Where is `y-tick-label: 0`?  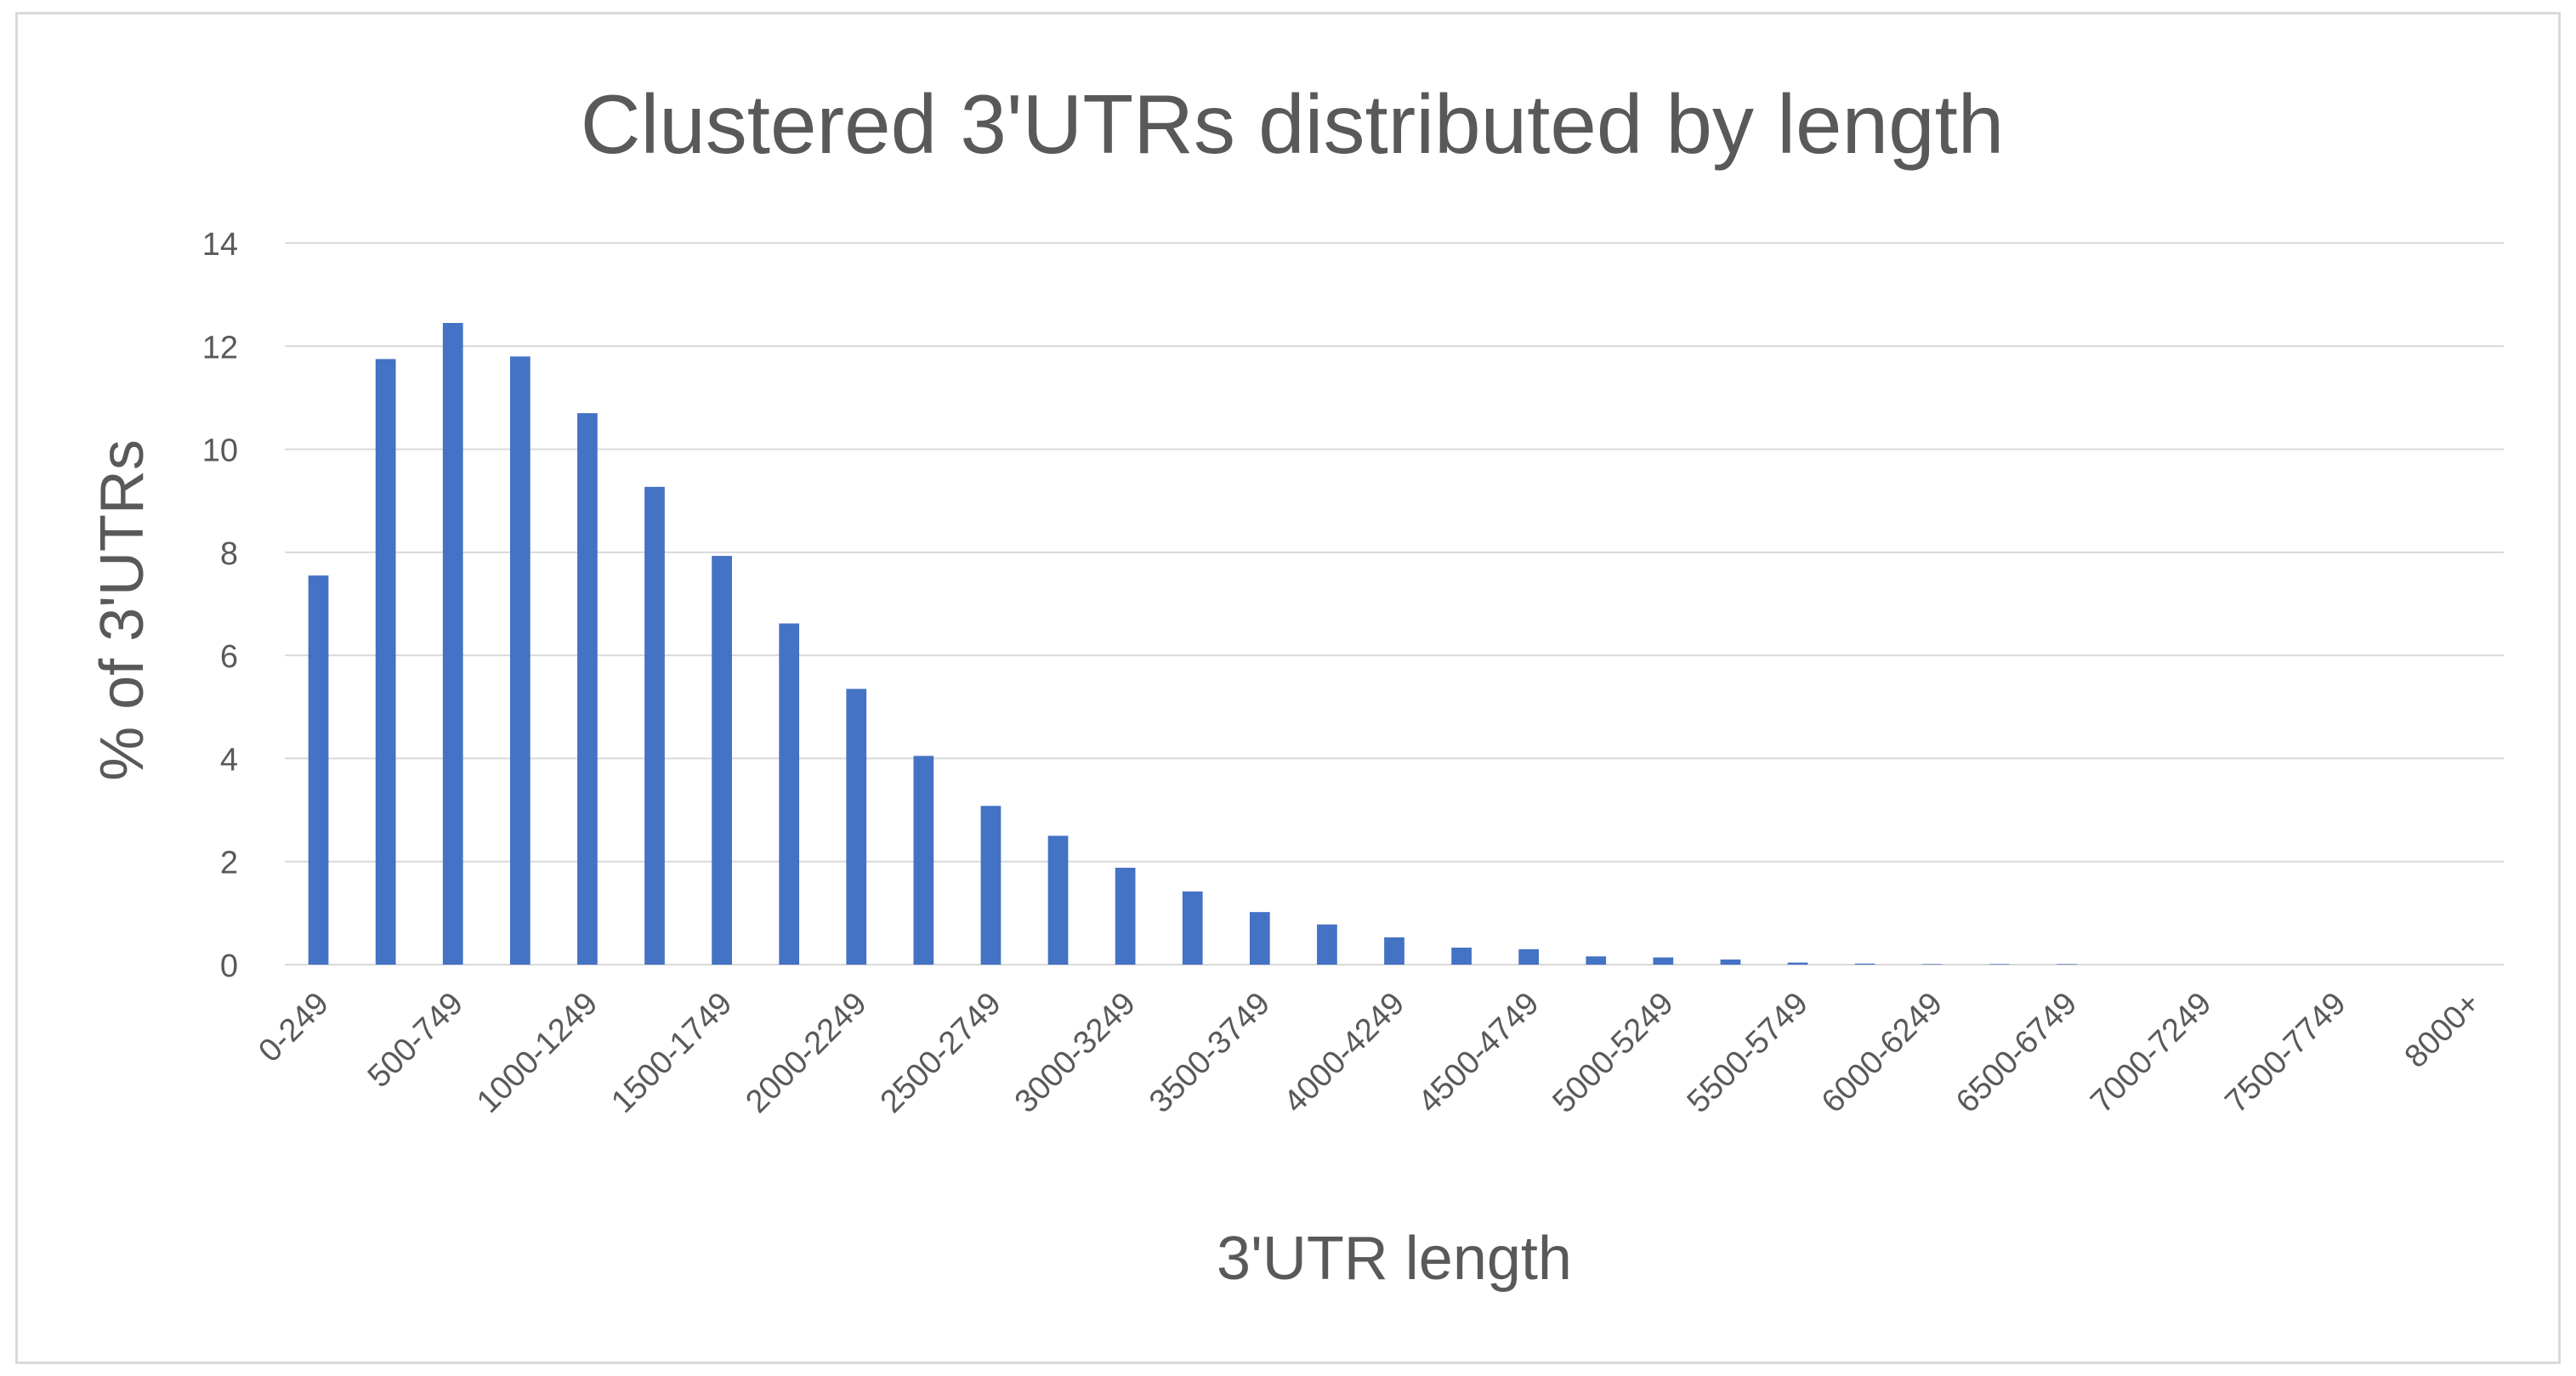
y-tick-label: 0 is located at coordinates (229, 966).